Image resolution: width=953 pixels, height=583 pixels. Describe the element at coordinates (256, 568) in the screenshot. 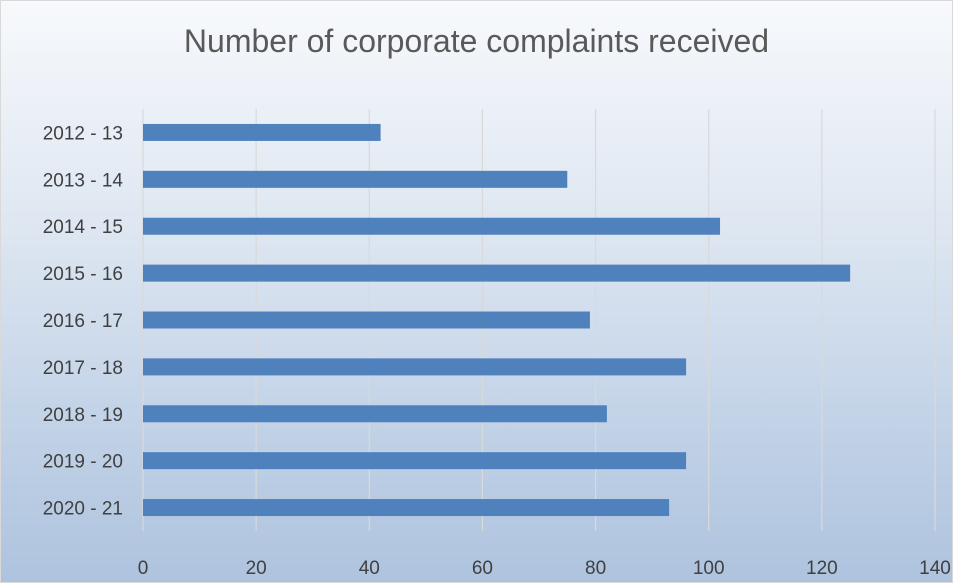

I see `x-tick-label: 20` at that location.